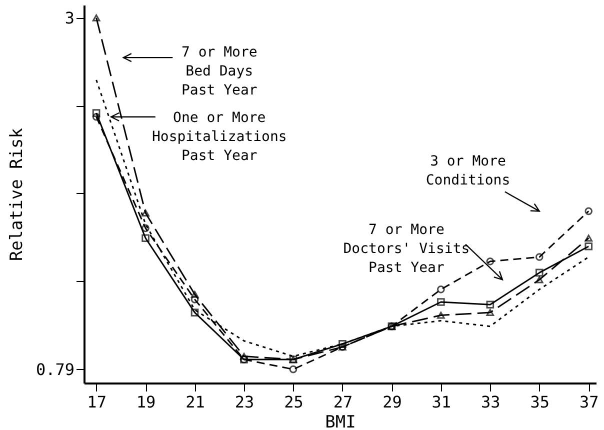 The width and height of the screenshot is (604, 430). What do you see at coordinates (244, 402) in the screenshot?
I see `x-tick-label: 23` at bounding box center [244, 402].